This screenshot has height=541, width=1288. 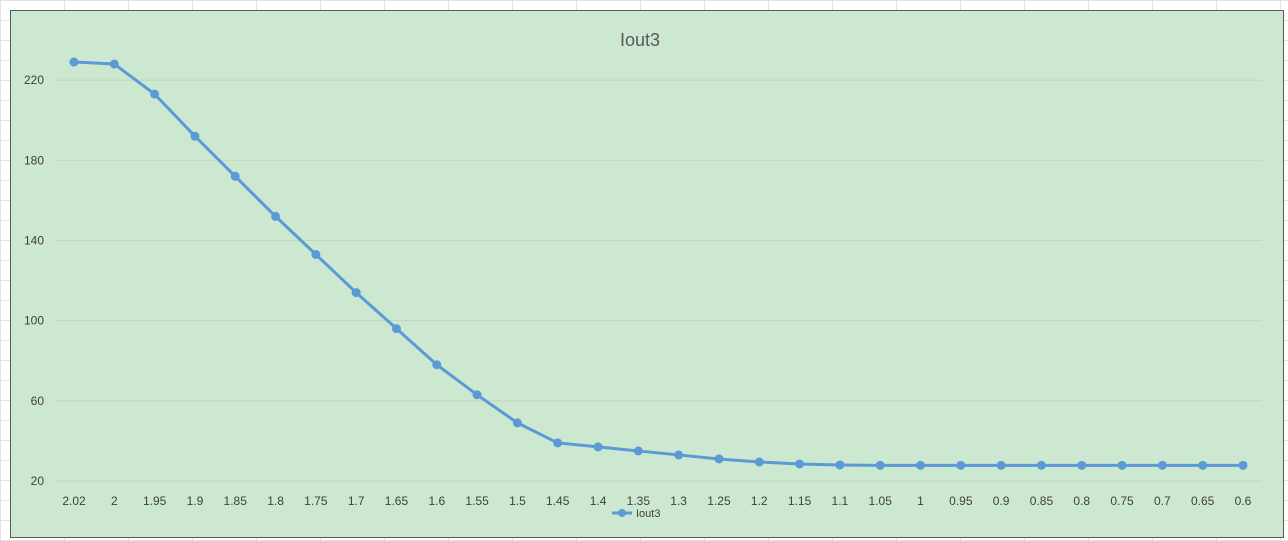 What do you see at coordinates (236, 501) in the screenshot?
I see `x-tick-label: 1.85` at bounding box center [236, 501].